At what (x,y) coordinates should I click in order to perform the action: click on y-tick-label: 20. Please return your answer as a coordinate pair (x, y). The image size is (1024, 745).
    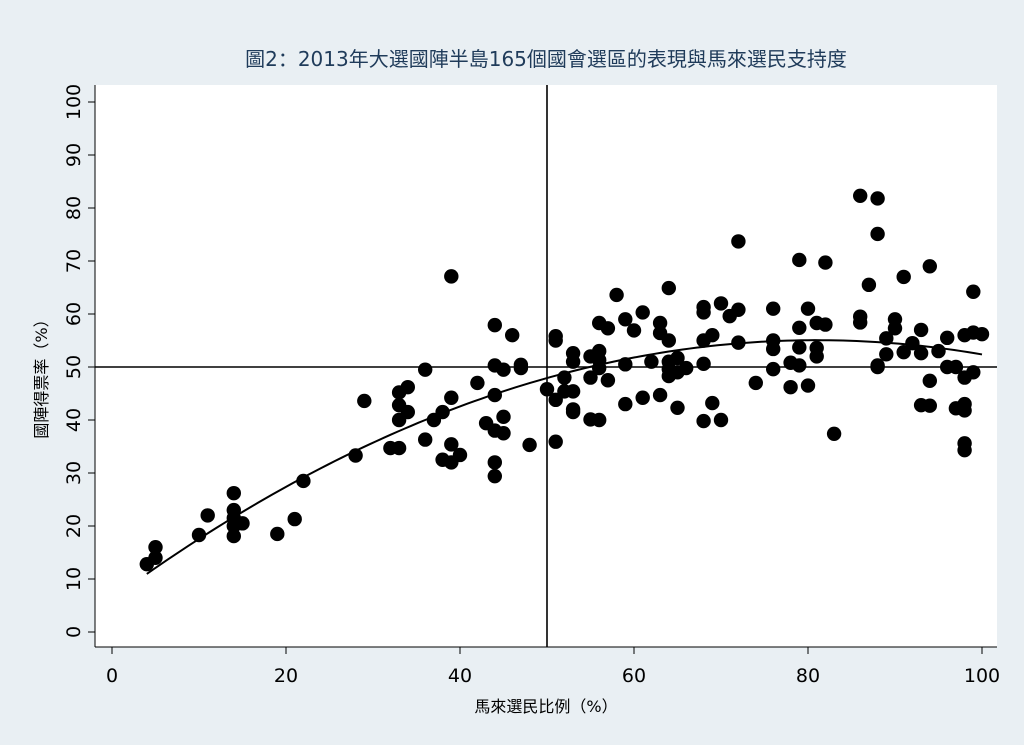
    Looking at the image, I should click on (74, 526).